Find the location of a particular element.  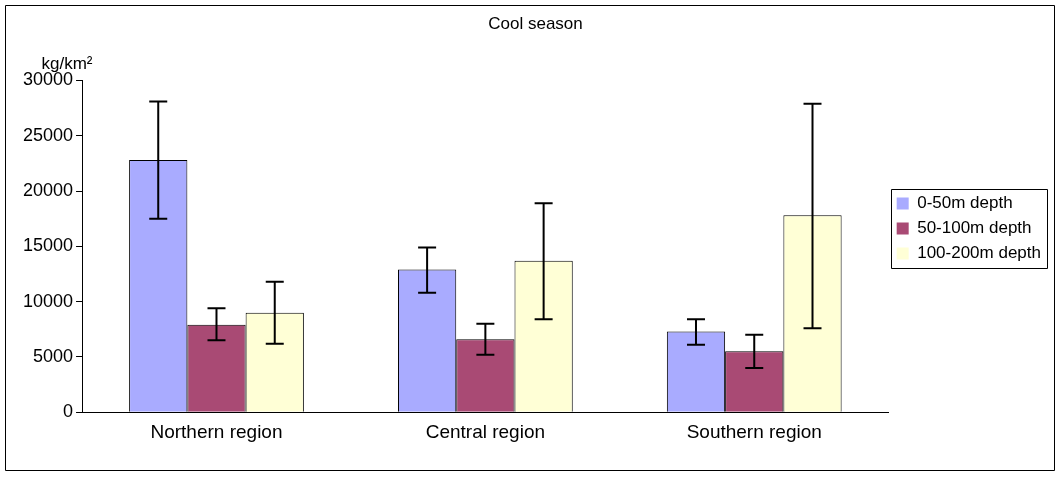

y-tick-label: 15000 is located at coordinates (48, 245).